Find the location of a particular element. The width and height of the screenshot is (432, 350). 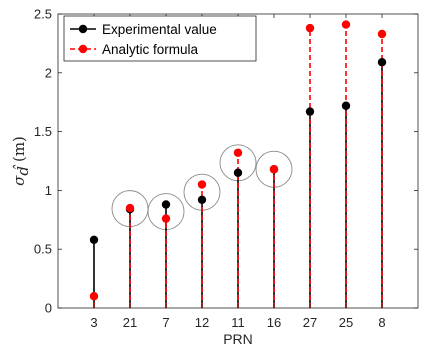

y-tick-label: 2 is located at coordinates (48, 72).